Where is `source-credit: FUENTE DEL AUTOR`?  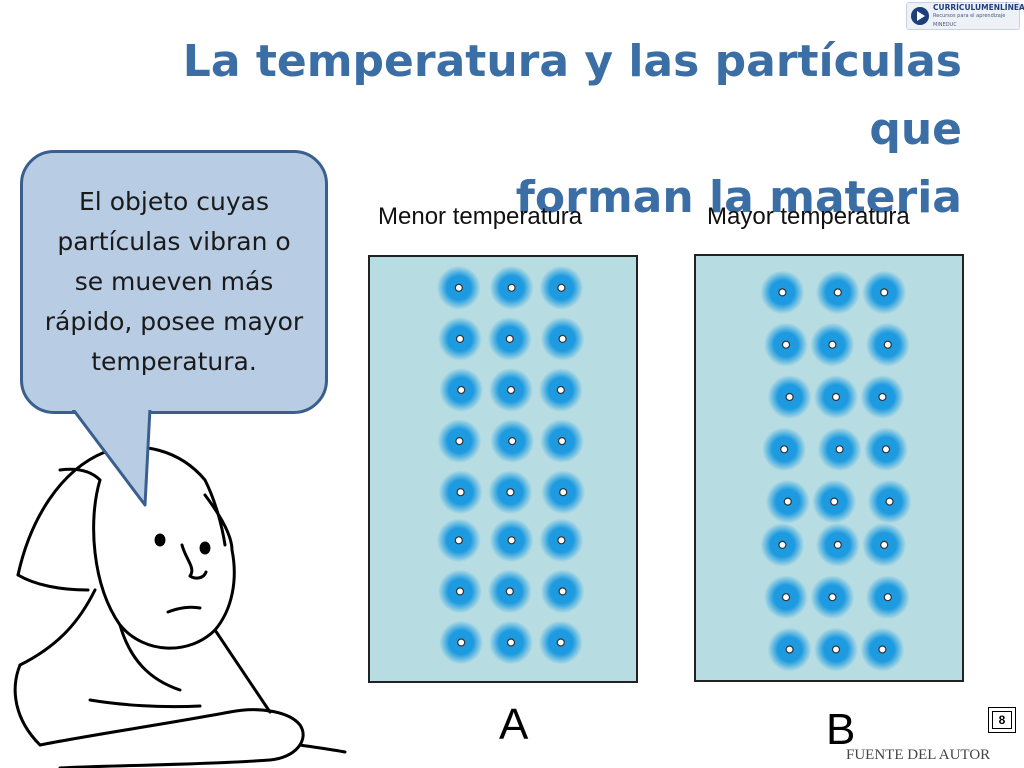
source-credit: FUENTE DEL AUTOR is located at coordinates (918, 755).